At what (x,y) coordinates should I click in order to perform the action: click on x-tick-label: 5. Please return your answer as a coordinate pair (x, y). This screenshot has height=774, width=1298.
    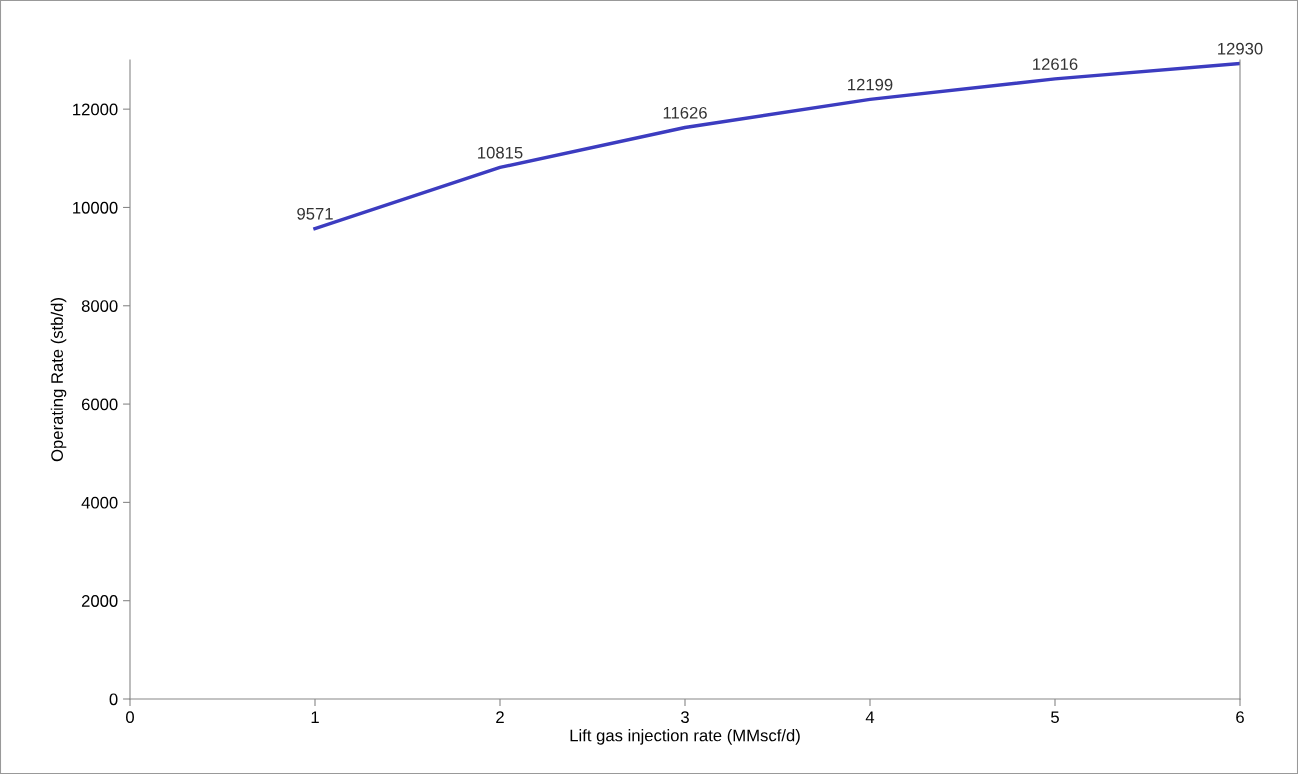
    Looking at the image, I should click on (1055, 717).